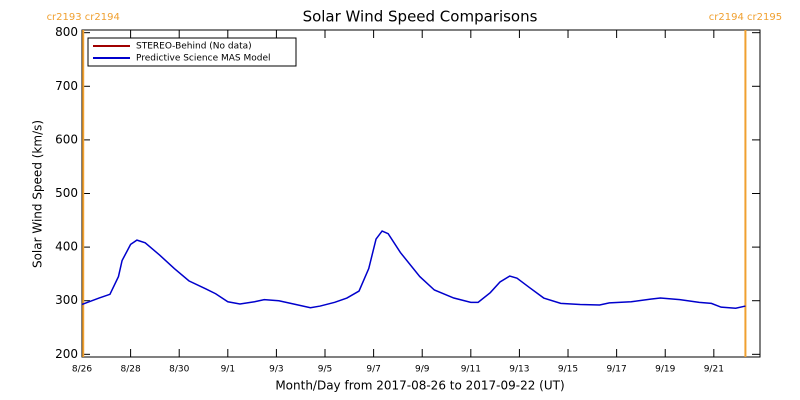 The width and height of the screenshot is (800, 400). What do you see at coordinates (665, 370) in the screenshot?
I see `x-tick-label: 9/19` at bounding box center [665, 370].